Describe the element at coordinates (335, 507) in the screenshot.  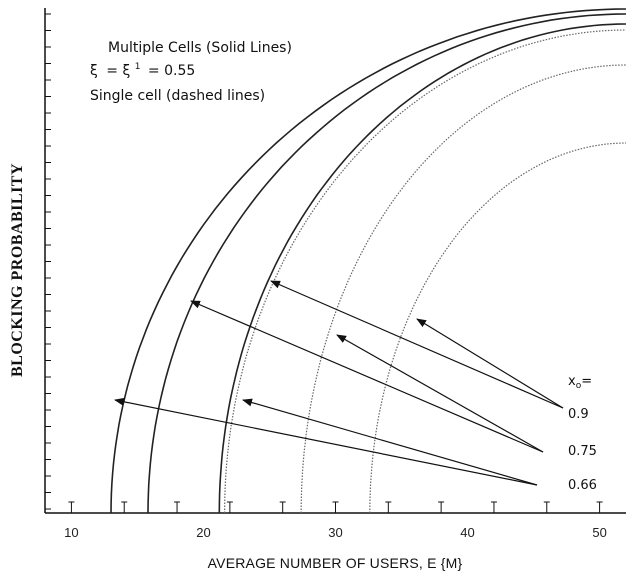
I see `x-axis-ticks` at that location.